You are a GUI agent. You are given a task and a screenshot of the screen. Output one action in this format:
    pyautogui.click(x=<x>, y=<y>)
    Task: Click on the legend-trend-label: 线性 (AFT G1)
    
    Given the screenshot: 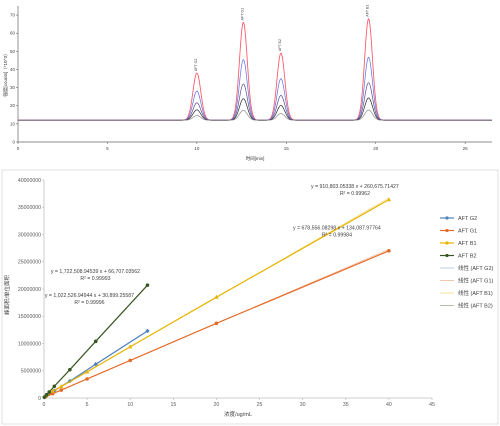 What is the action you would take?
    pyautogui.click(x=476, y=281)
    